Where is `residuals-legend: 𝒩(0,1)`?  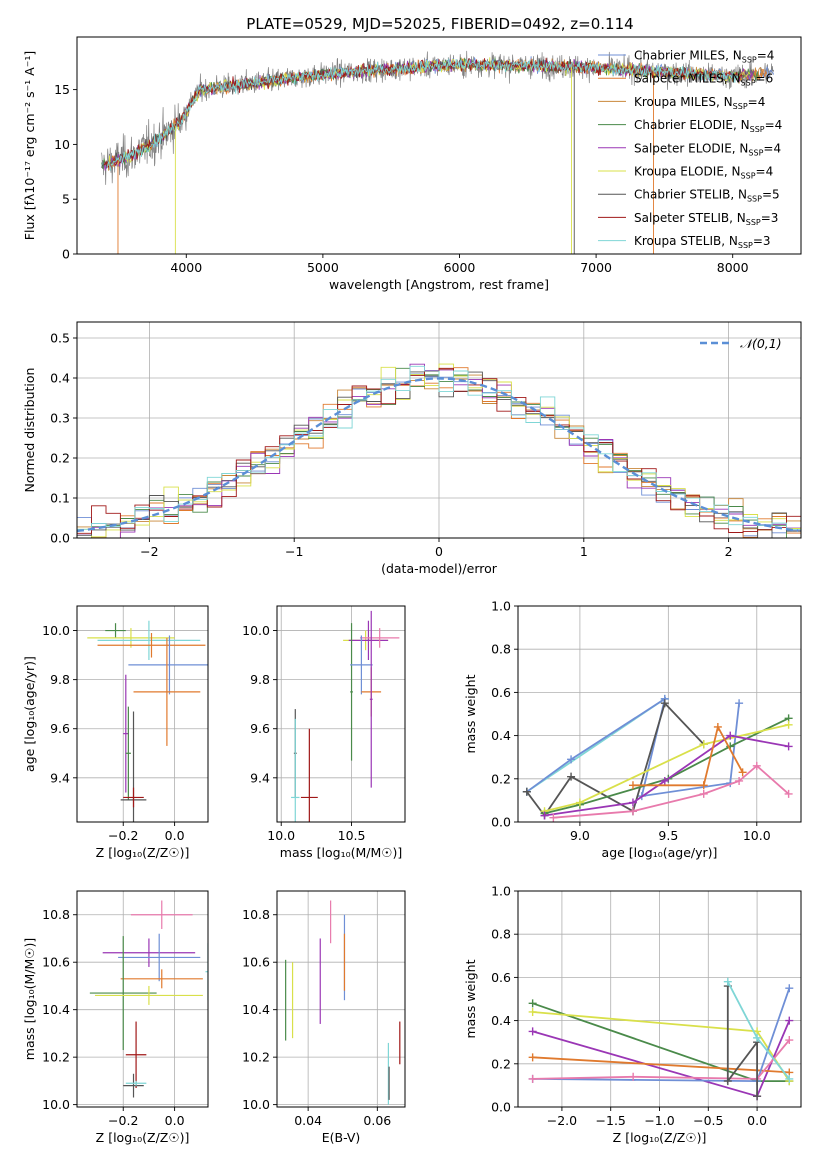
residuals-legend: 𝒩(0,1) is located at coordinates (741, 343).